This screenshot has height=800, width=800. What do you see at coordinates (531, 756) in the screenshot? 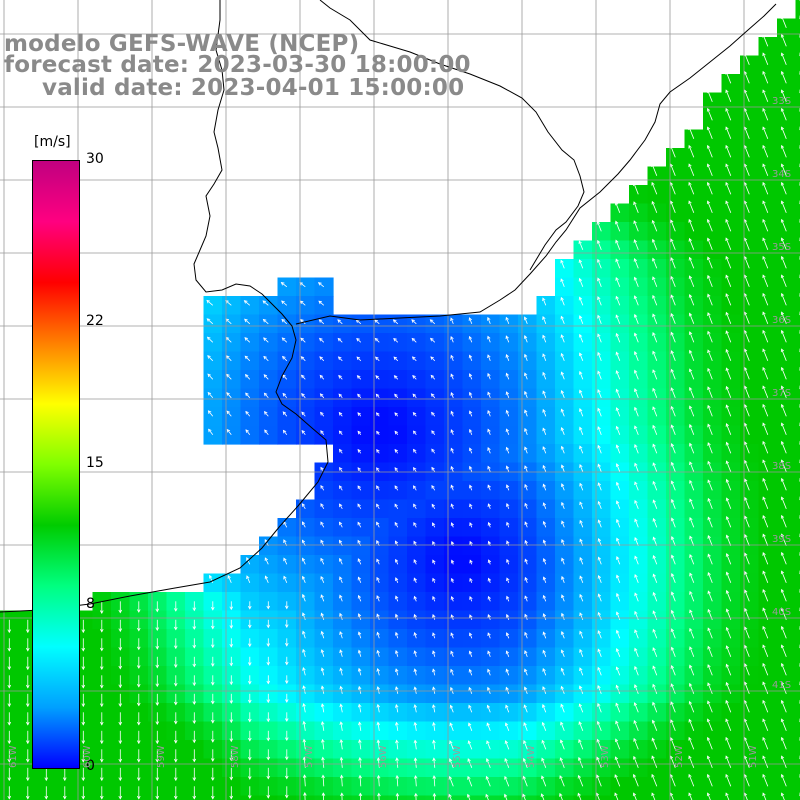
I see `longitude-label: 54W` at bounding box center [531, 756].